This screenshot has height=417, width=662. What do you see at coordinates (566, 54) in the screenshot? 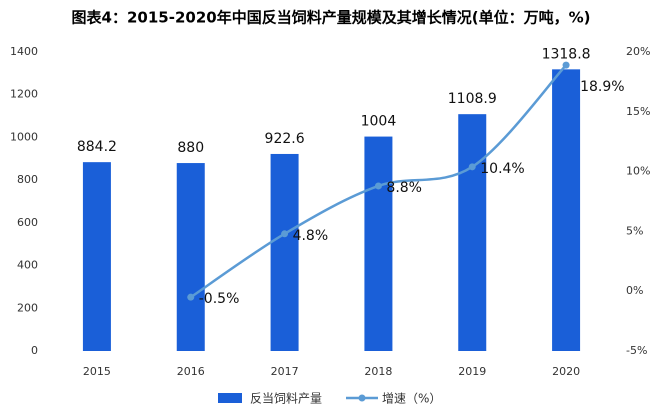
I see `bar-value-label: 1318.8` at bounding box center [566, 54].